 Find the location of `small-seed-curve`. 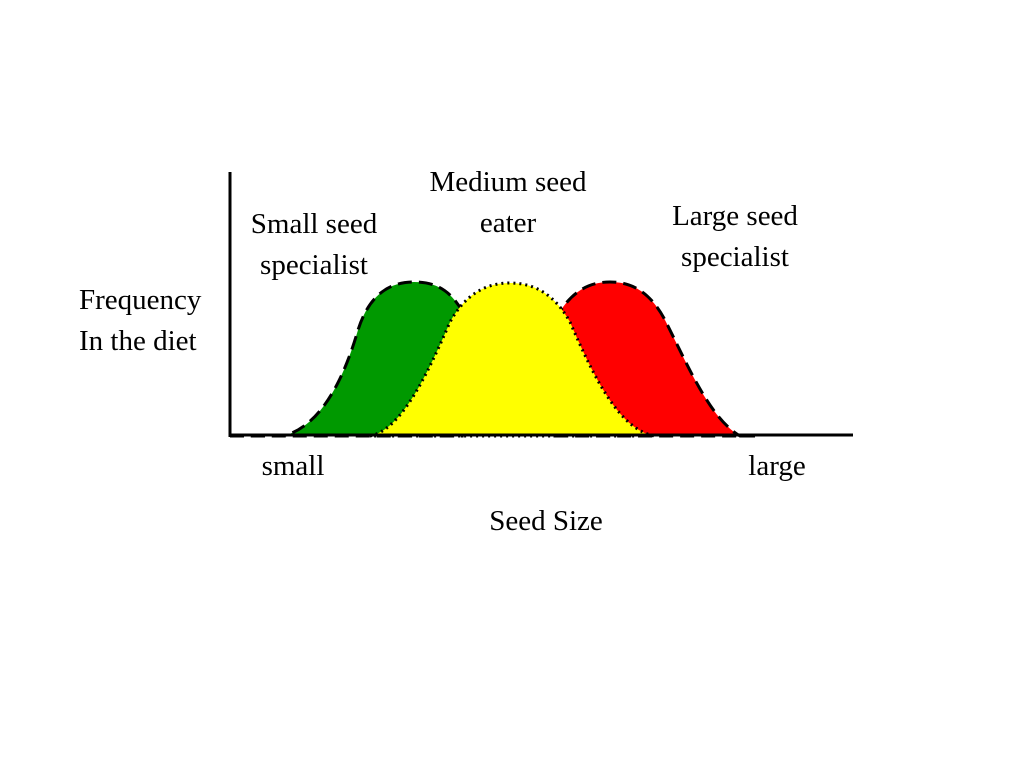

small-seed-curve is located at coordinates (349, 359).